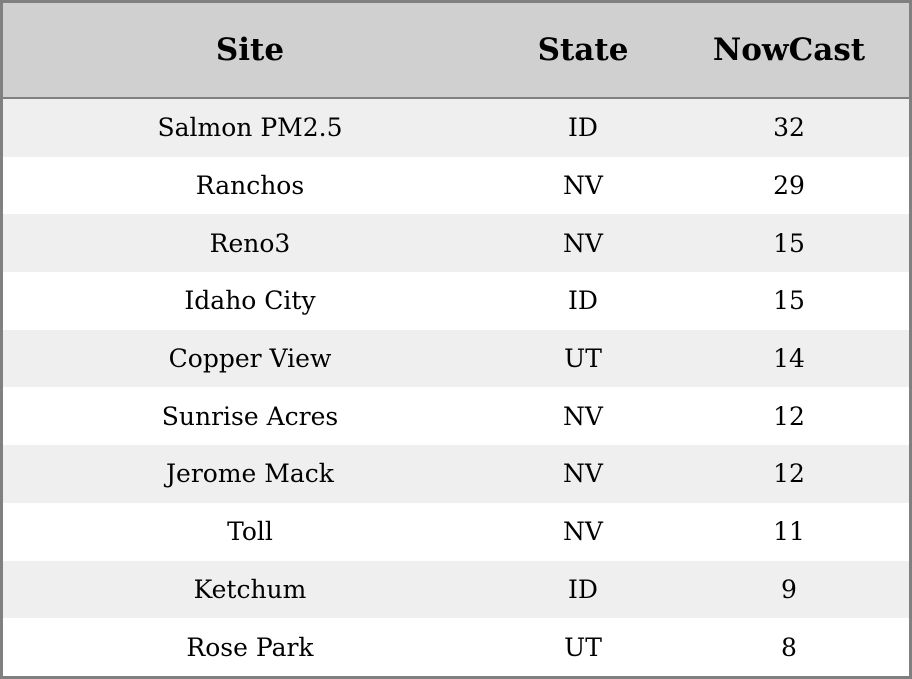  I want to click on table-row: Sunrise Acres NV 12, so click(456, 416).